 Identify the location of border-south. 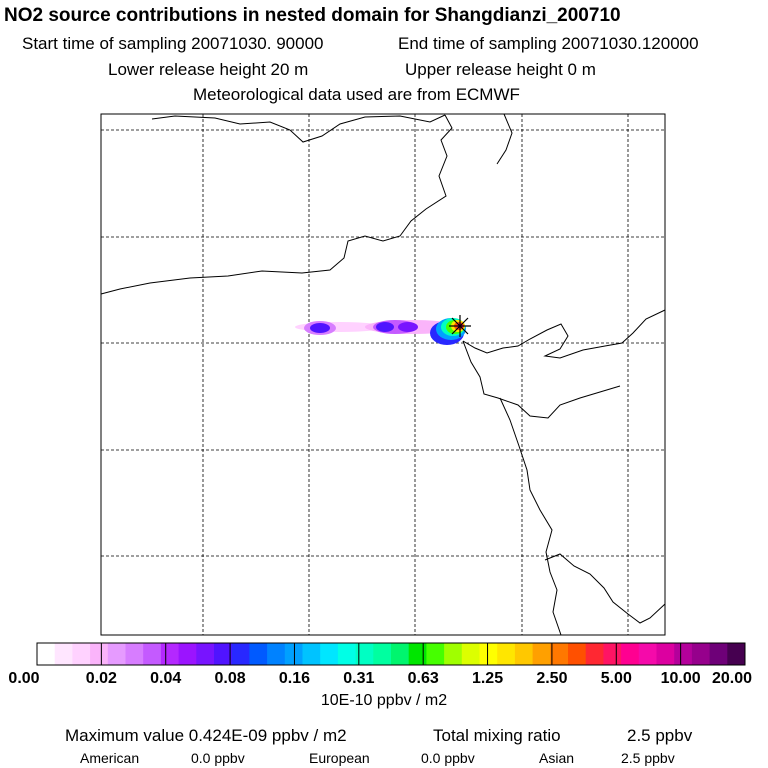
(530, 516).